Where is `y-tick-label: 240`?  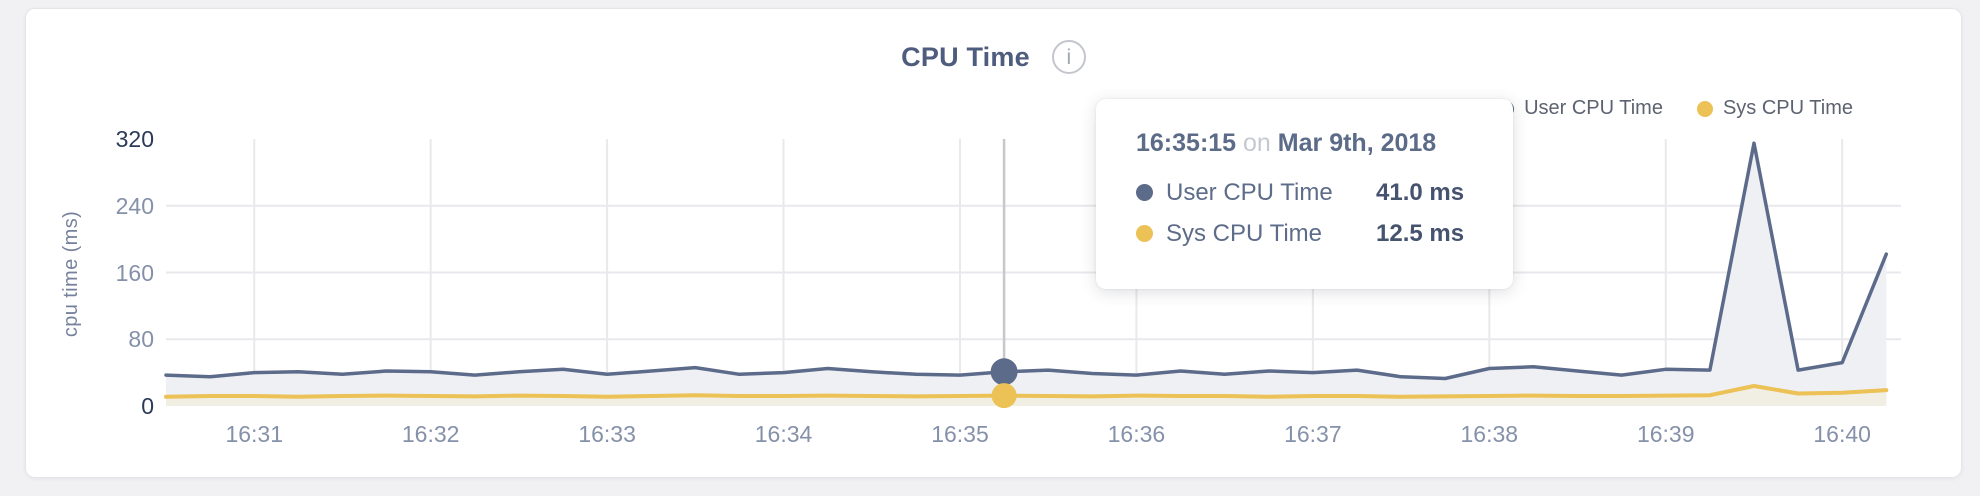
y-tick-label: 240 is located at coordinates (134, 205).